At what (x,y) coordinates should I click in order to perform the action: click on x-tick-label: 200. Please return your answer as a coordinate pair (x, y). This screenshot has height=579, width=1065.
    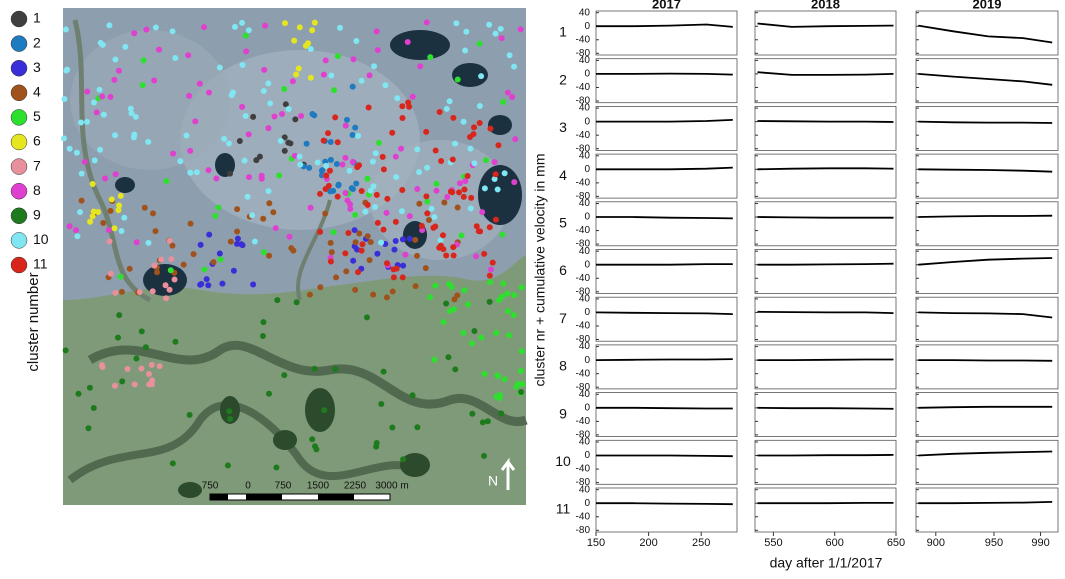
    Looking at the image, I should click on (648, 543).